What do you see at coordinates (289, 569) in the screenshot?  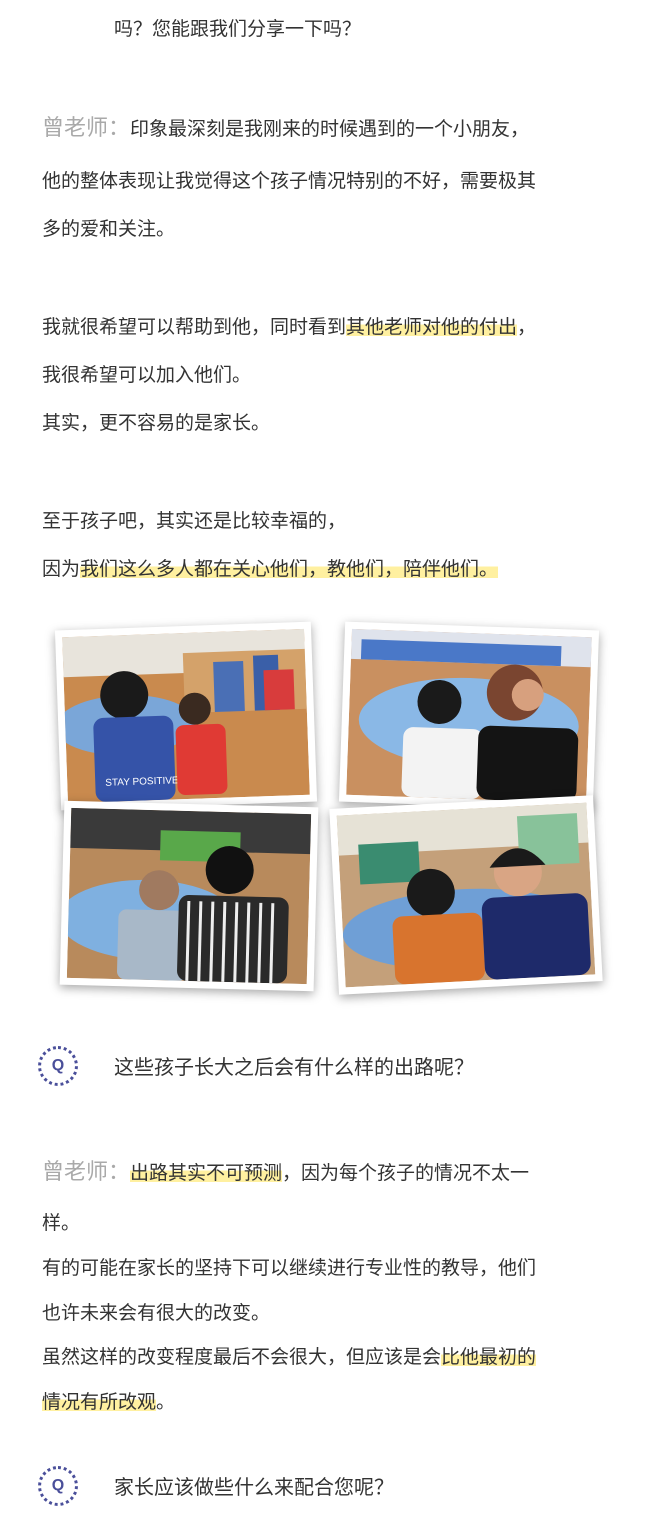 I see `highlight-text: 我们这么多人都在关心他们，教他们，陪伴他们。` at bounding box center [289, 569].